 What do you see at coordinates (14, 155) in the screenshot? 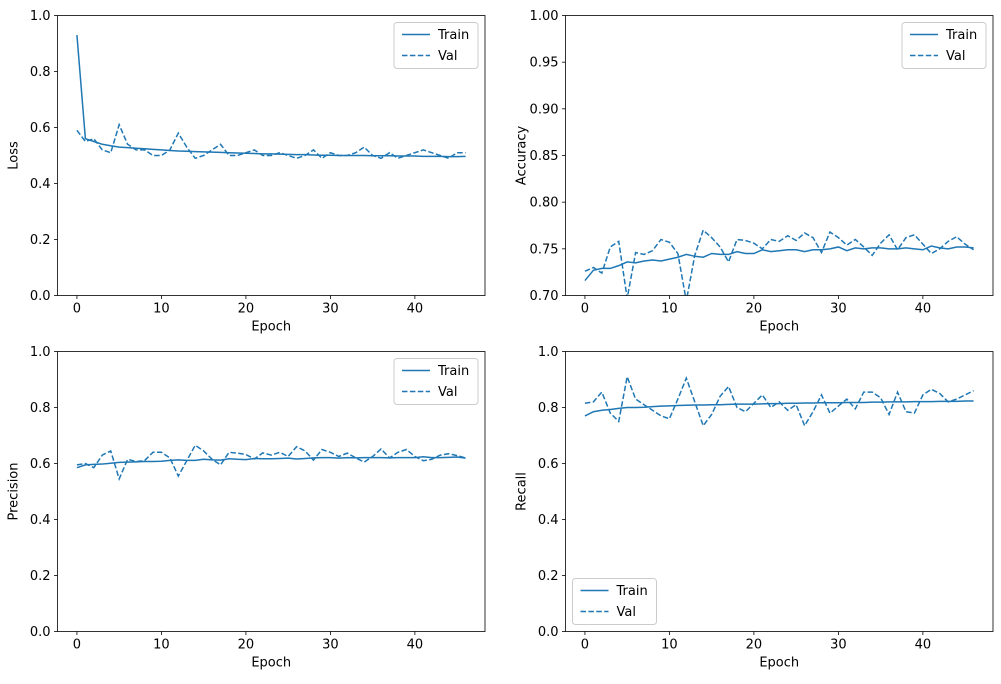
I see `y-axis-label: Loss` at bounding box center [14, 155].